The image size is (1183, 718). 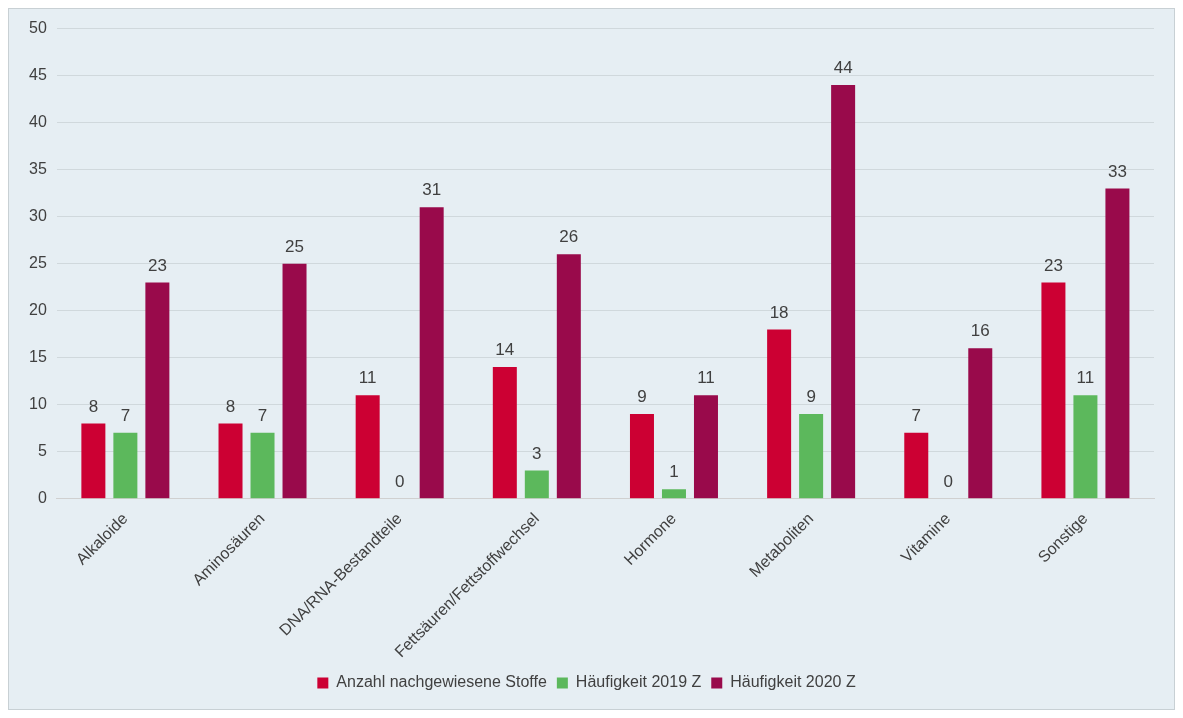 I want to click on y-tick-label: 35, so click(x=38, y=169).